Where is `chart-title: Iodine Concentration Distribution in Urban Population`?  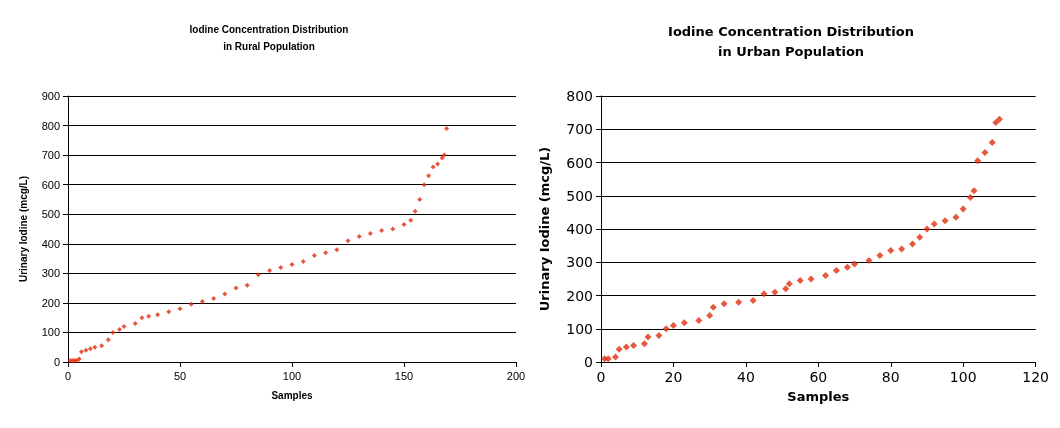
chart-title: Iodine Concentration Distribution in Urban Population is located at coordinates (791, 41).